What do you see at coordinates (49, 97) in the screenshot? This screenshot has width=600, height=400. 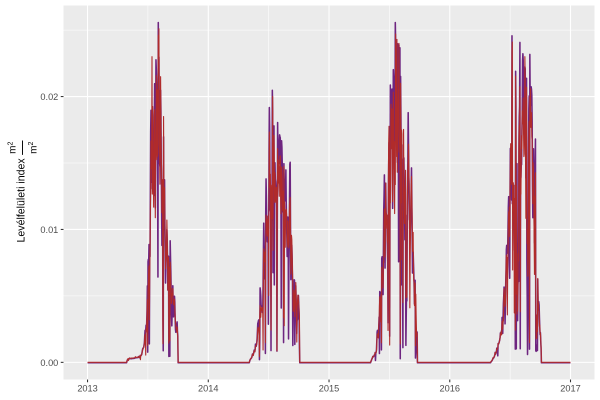 I see `svg-text: 0.02` at bounding box center [49, 97].